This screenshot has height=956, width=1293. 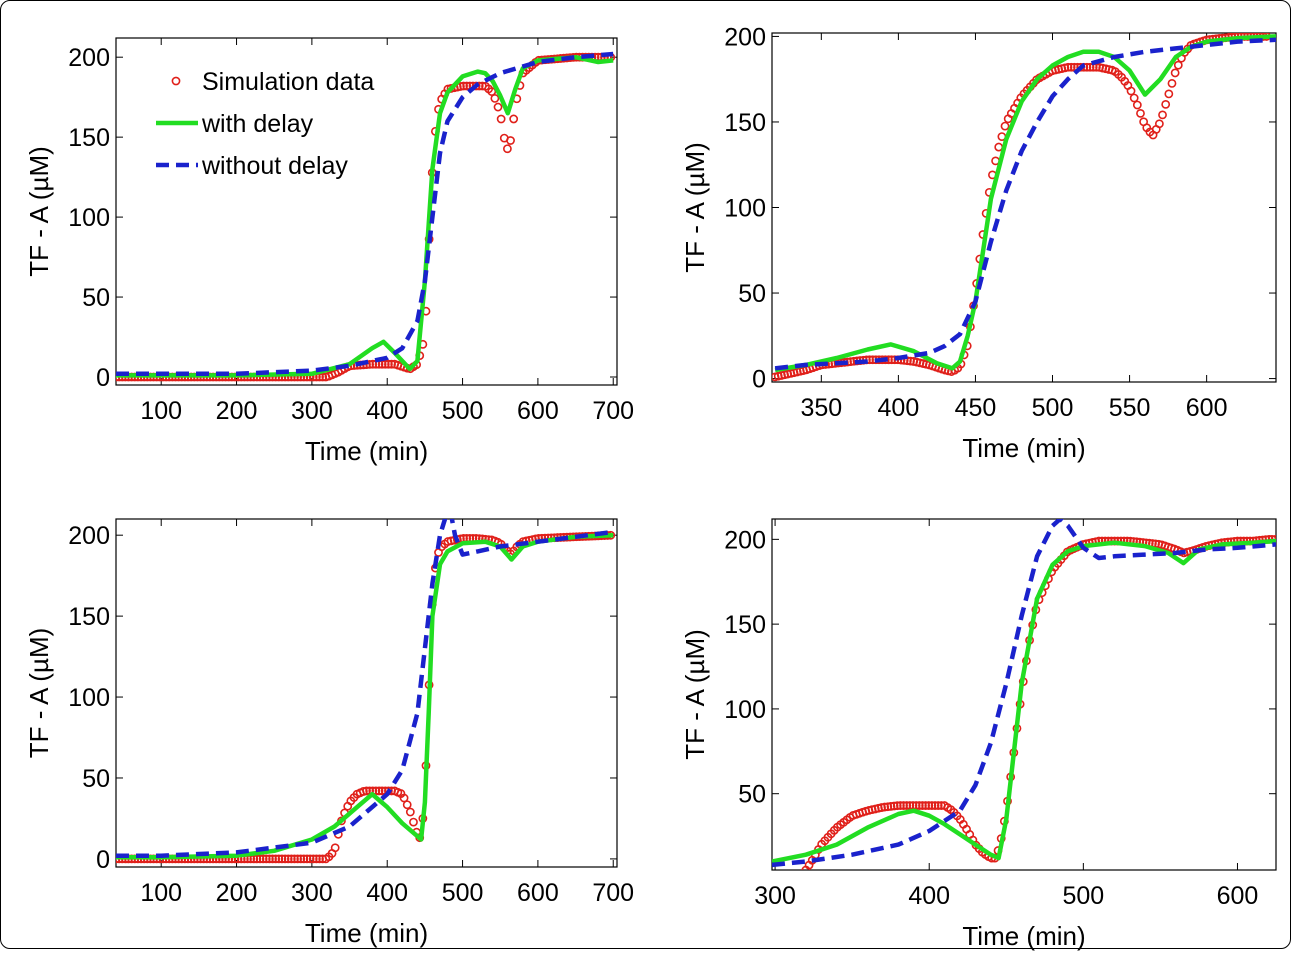 What do you see at coordinates (274, 166) in the screenshot?
I see `legend-label: without delay` at bounding box center [274, 166].